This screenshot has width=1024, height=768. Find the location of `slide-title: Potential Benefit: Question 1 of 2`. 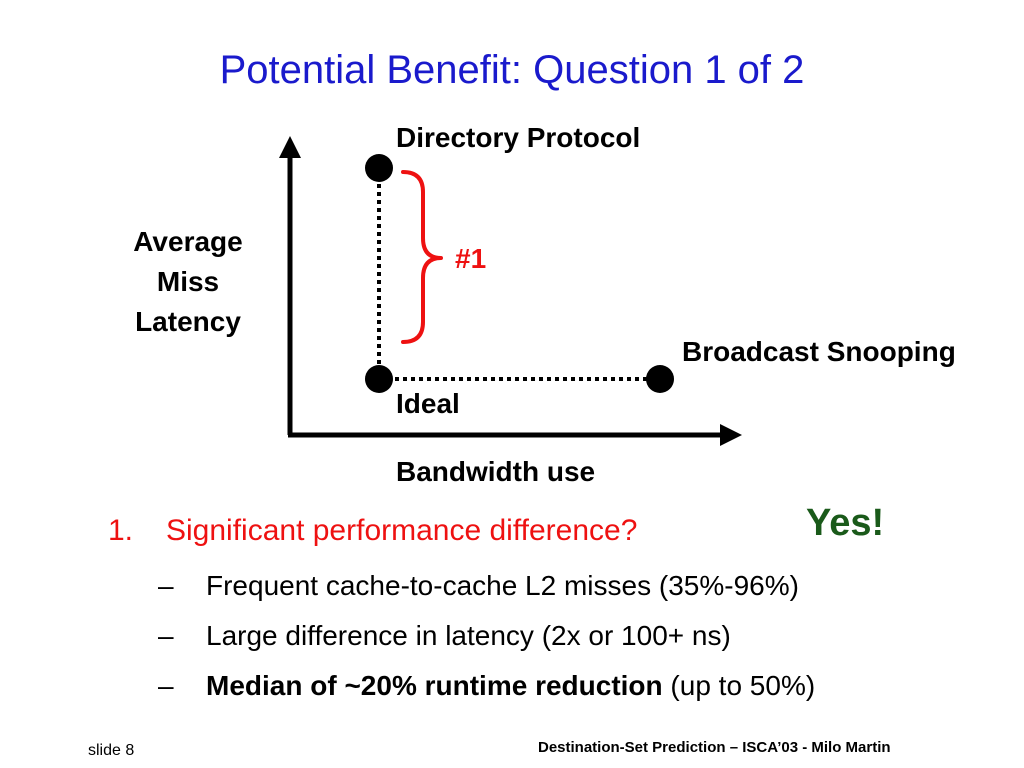

slide-title: Potential Benefit: Question 1 of 2 is located at coordinates (512, 70).